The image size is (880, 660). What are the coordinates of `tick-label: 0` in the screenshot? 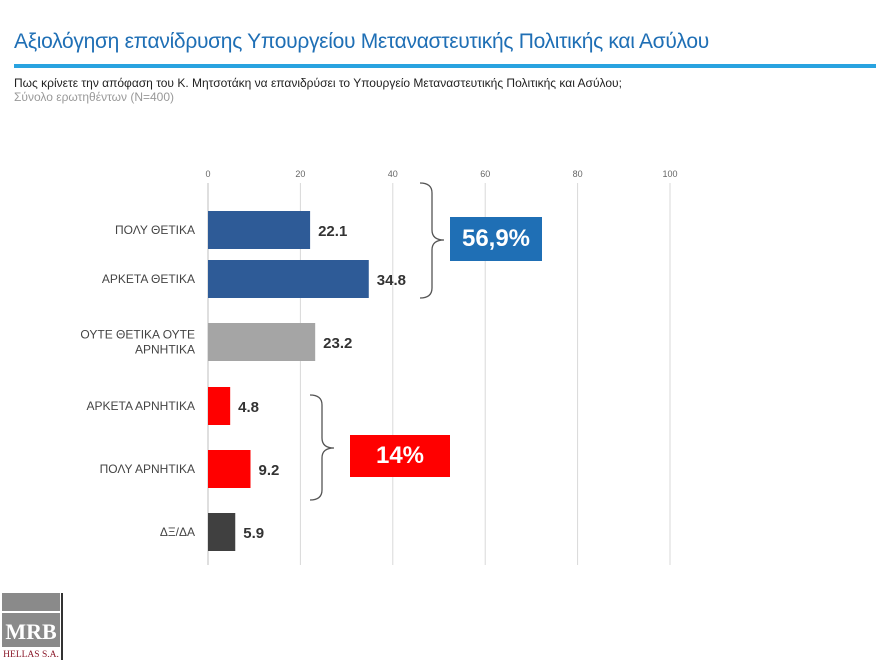 It's located at (207, 174).